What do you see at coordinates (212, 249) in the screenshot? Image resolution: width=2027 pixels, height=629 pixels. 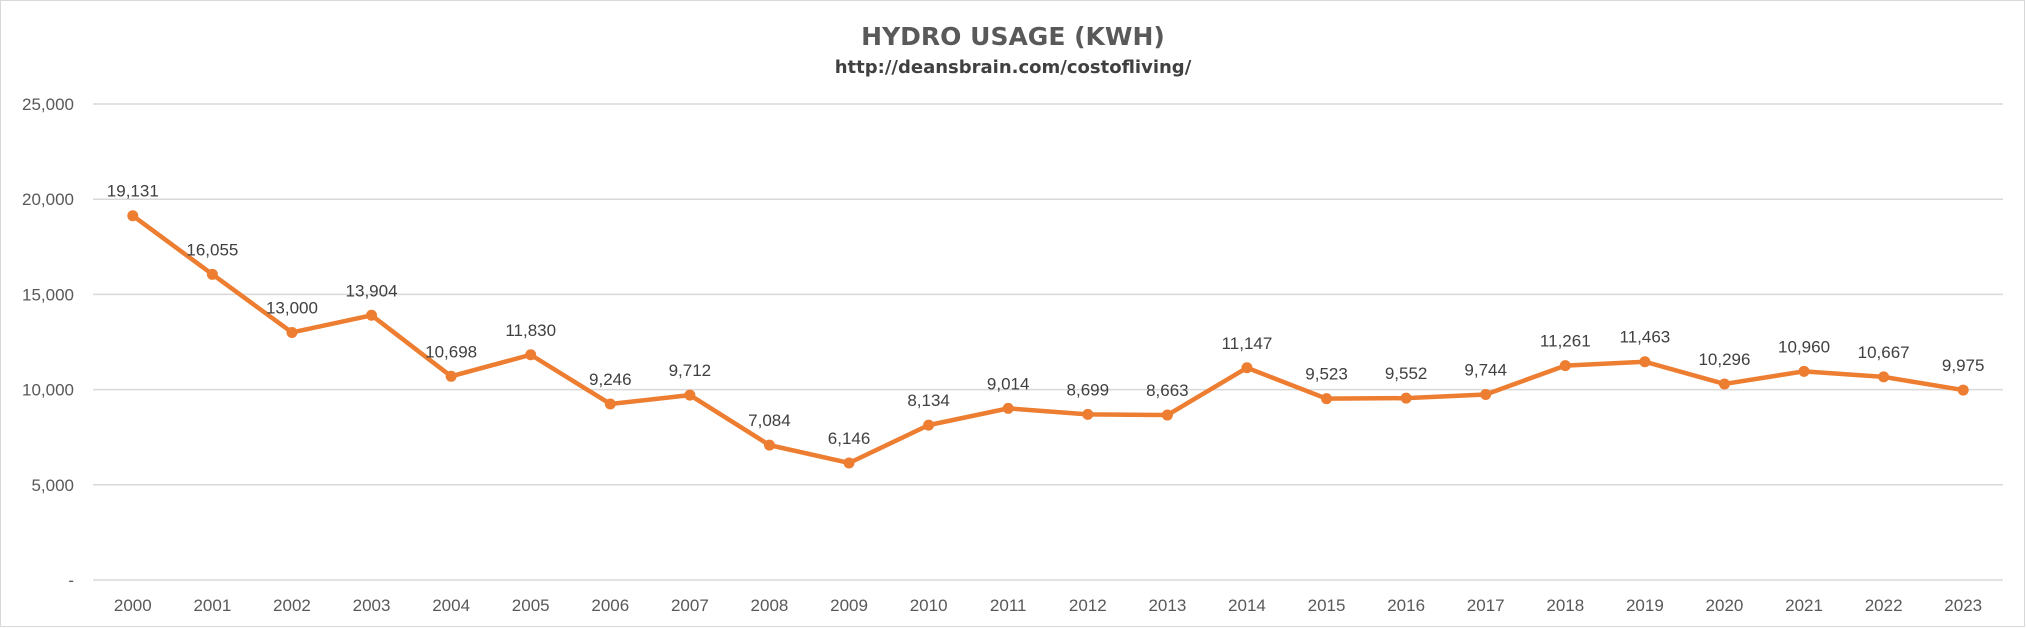 I see `data-label: 16,055` at bounding box center [212, 249].